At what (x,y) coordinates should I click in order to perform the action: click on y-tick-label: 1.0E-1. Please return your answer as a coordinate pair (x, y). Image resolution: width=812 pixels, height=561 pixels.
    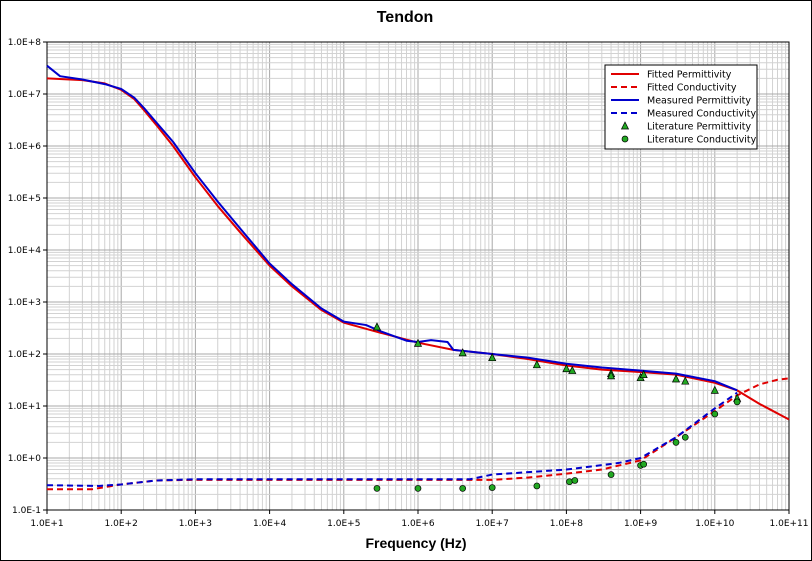
    Looking at the image, I should click on (26, 511).